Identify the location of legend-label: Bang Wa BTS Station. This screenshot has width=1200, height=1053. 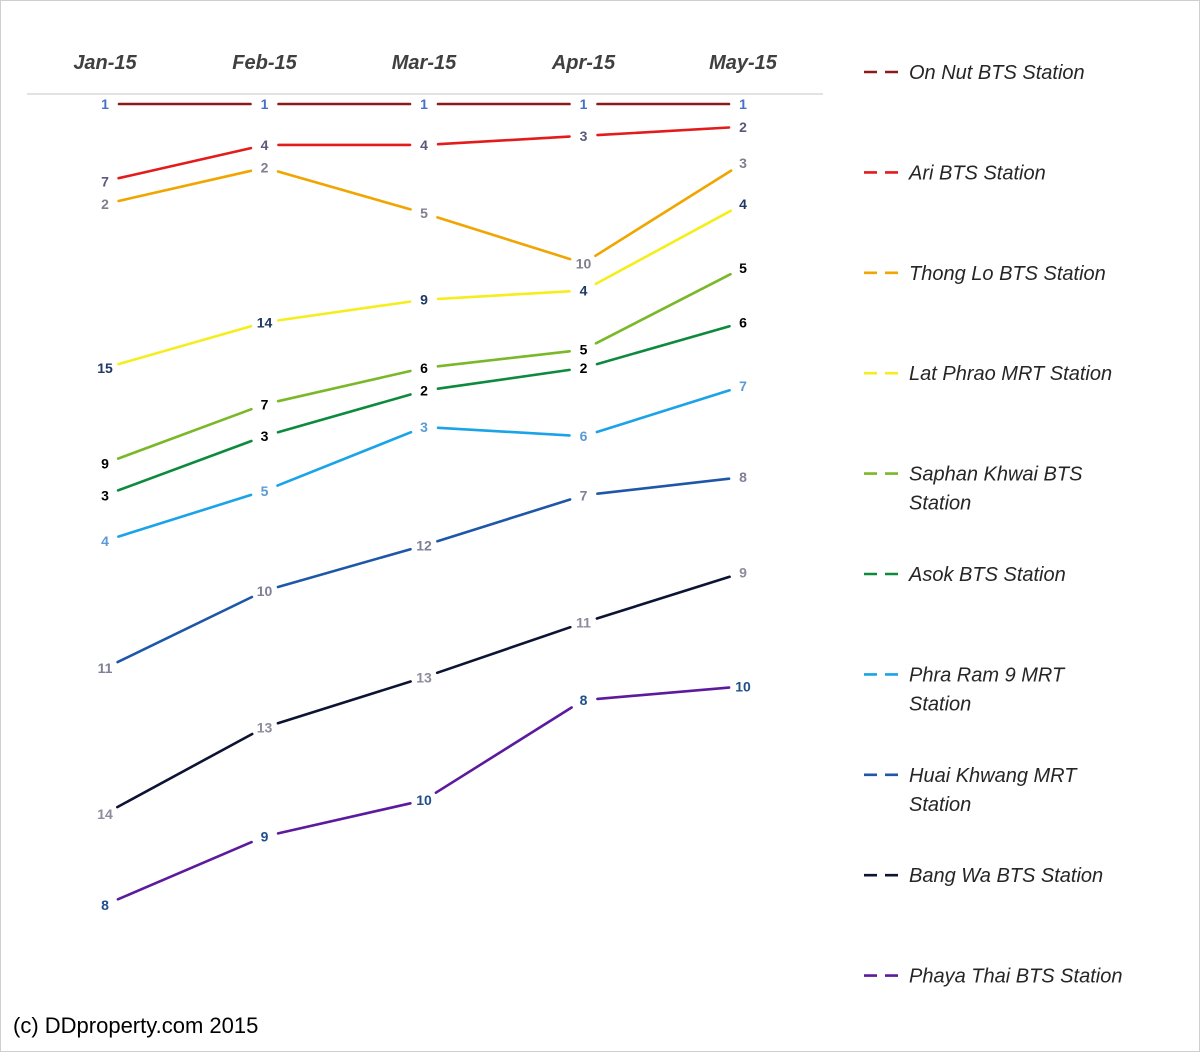
(1006, 876).